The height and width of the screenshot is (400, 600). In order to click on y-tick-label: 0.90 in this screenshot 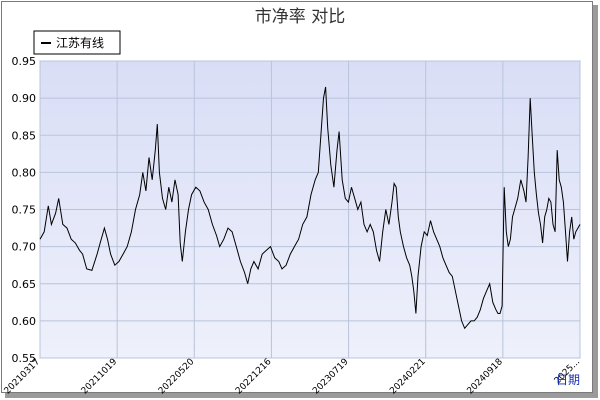, I will do `click(24, 98)`.